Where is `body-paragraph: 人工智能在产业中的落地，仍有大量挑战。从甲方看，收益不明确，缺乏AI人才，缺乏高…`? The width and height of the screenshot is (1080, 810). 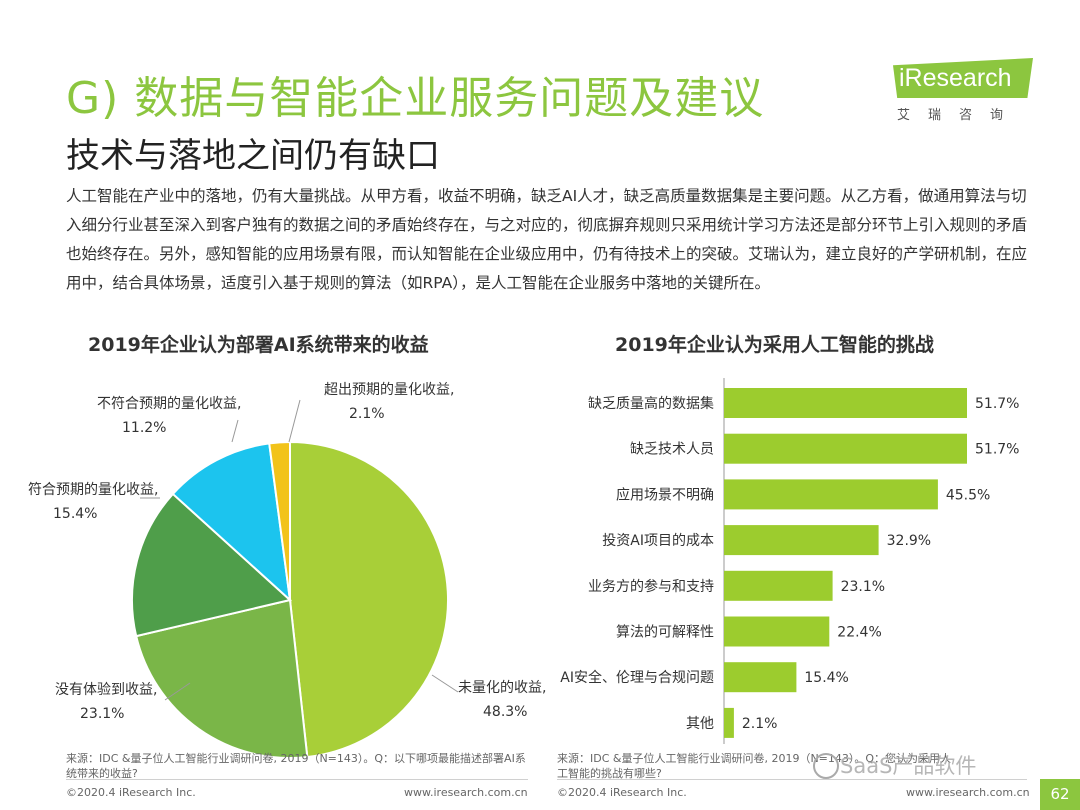 body-paragraph: 人工智能在产业中的落地，仍有大量挑战。从甲方看，收益不明确，缺乏AI人才，缺乏高… is located at coordinates (547, 239).